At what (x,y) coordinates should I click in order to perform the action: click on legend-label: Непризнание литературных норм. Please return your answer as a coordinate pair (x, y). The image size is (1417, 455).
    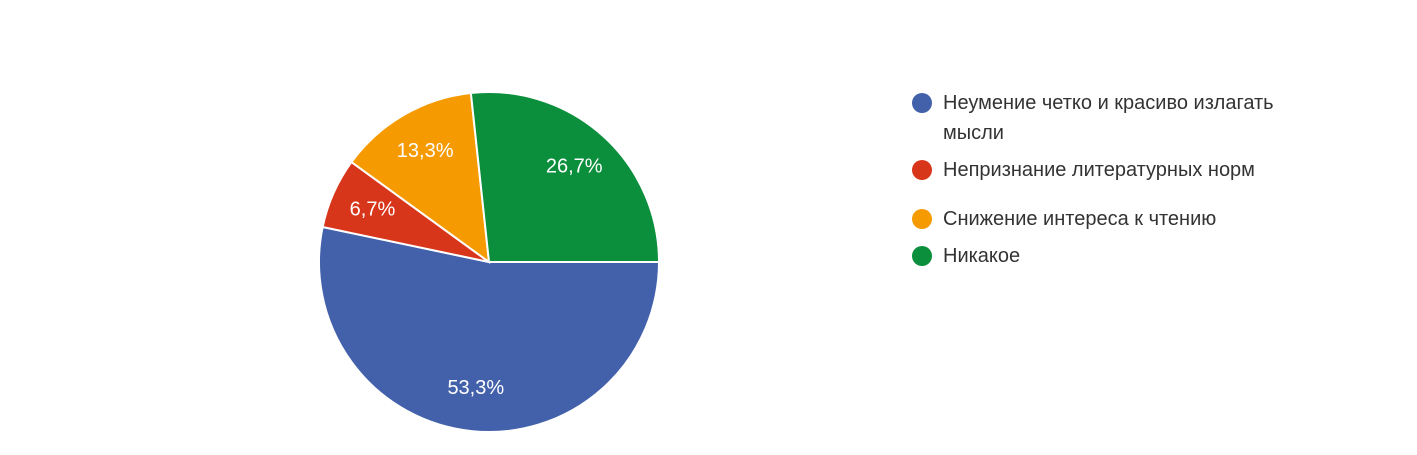
    Looking at the image, I should click on (1099, 170).